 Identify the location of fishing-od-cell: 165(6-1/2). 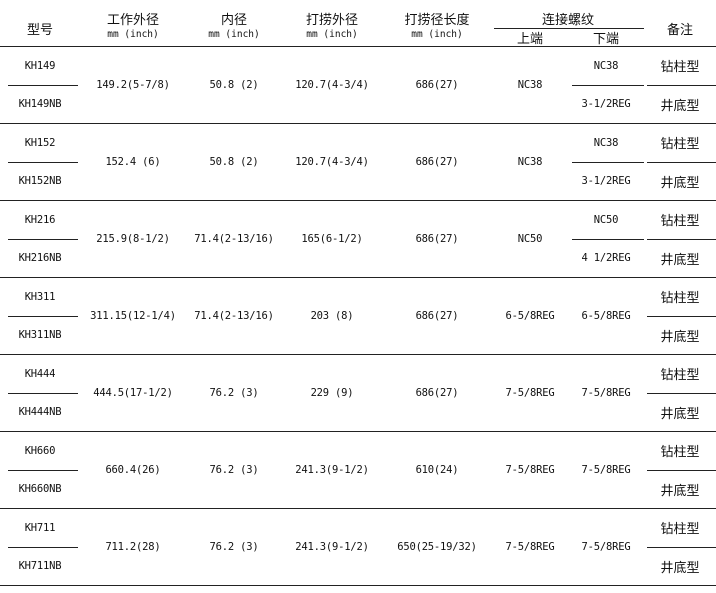
(332, 238).